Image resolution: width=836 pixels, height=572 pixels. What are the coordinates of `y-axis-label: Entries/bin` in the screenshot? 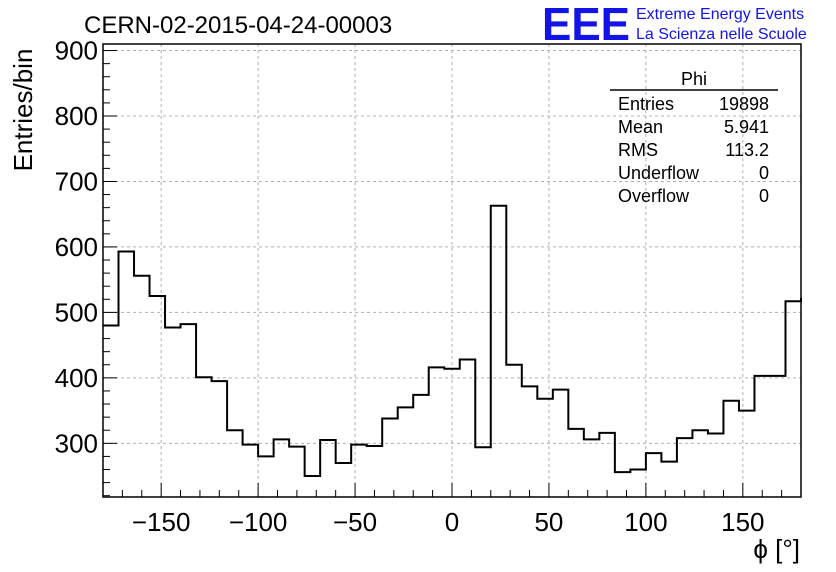 It's located at (23, 110).